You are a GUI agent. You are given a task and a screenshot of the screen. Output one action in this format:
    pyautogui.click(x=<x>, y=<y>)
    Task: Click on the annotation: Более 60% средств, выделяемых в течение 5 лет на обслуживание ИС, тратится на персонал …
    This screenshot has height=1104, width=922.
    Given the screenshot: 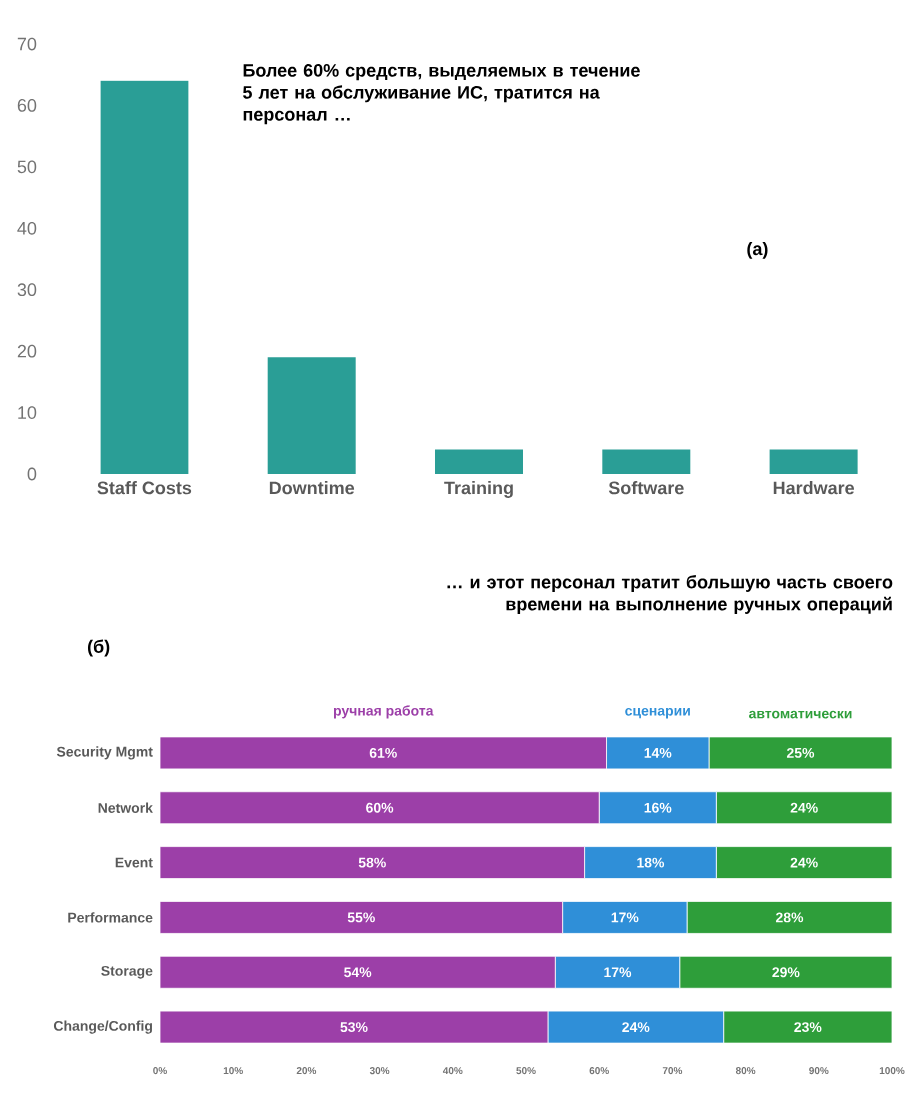 What is the action you would take?
    pyautogui.click(x=441, y=94)
    